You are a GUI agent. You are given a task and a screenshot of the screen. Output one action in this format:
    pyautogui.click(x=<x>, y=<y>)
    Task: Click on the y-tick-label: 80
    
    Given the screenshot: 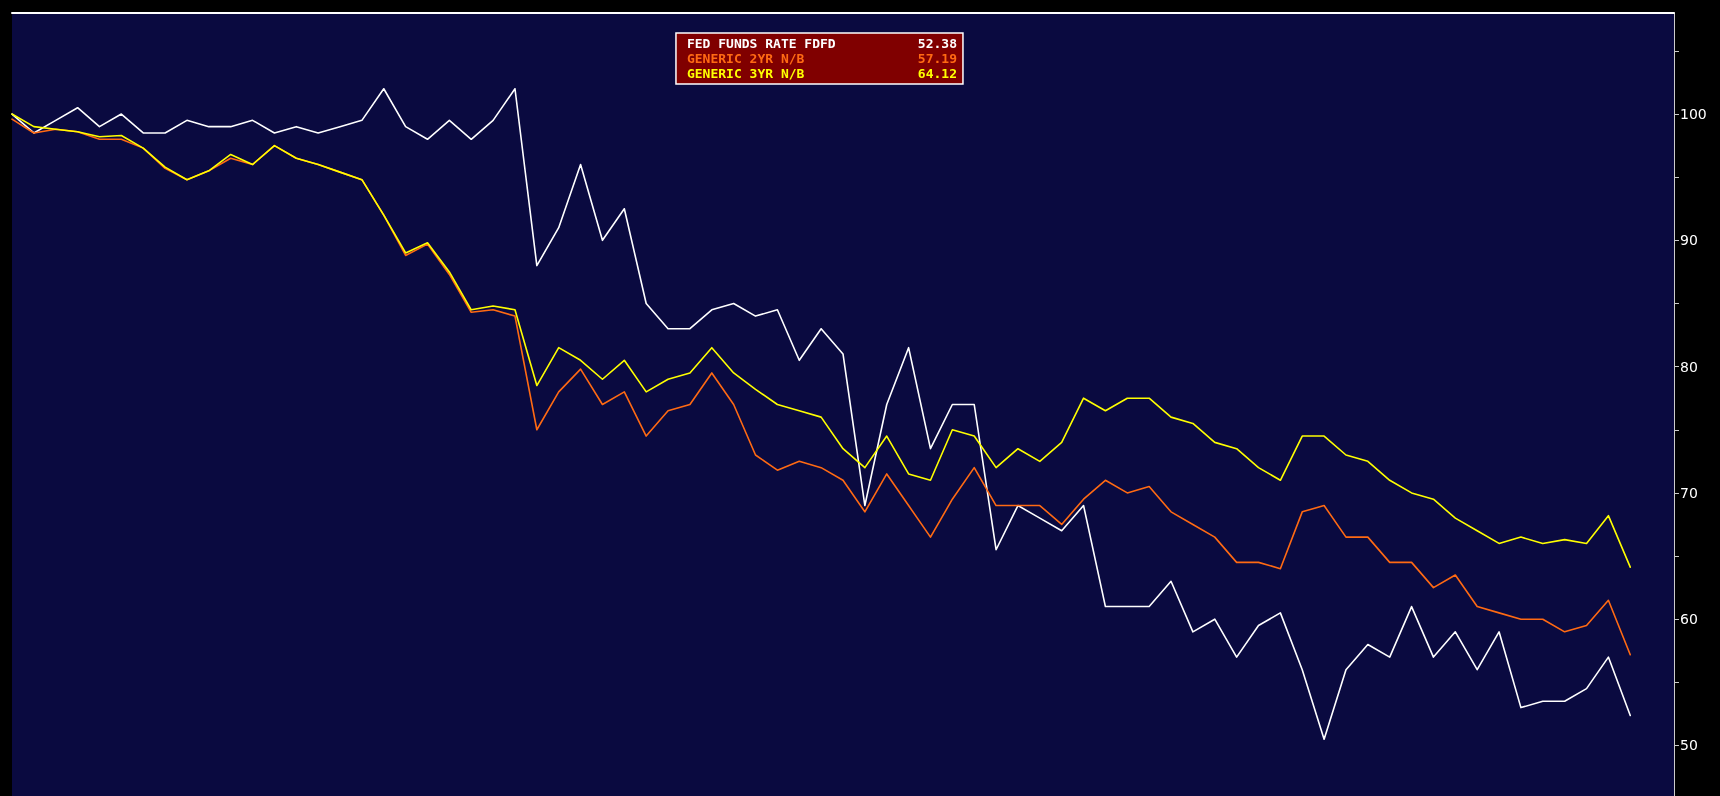 What is the action you would take?
    pyautogui.click(x=1689, y=366)
    